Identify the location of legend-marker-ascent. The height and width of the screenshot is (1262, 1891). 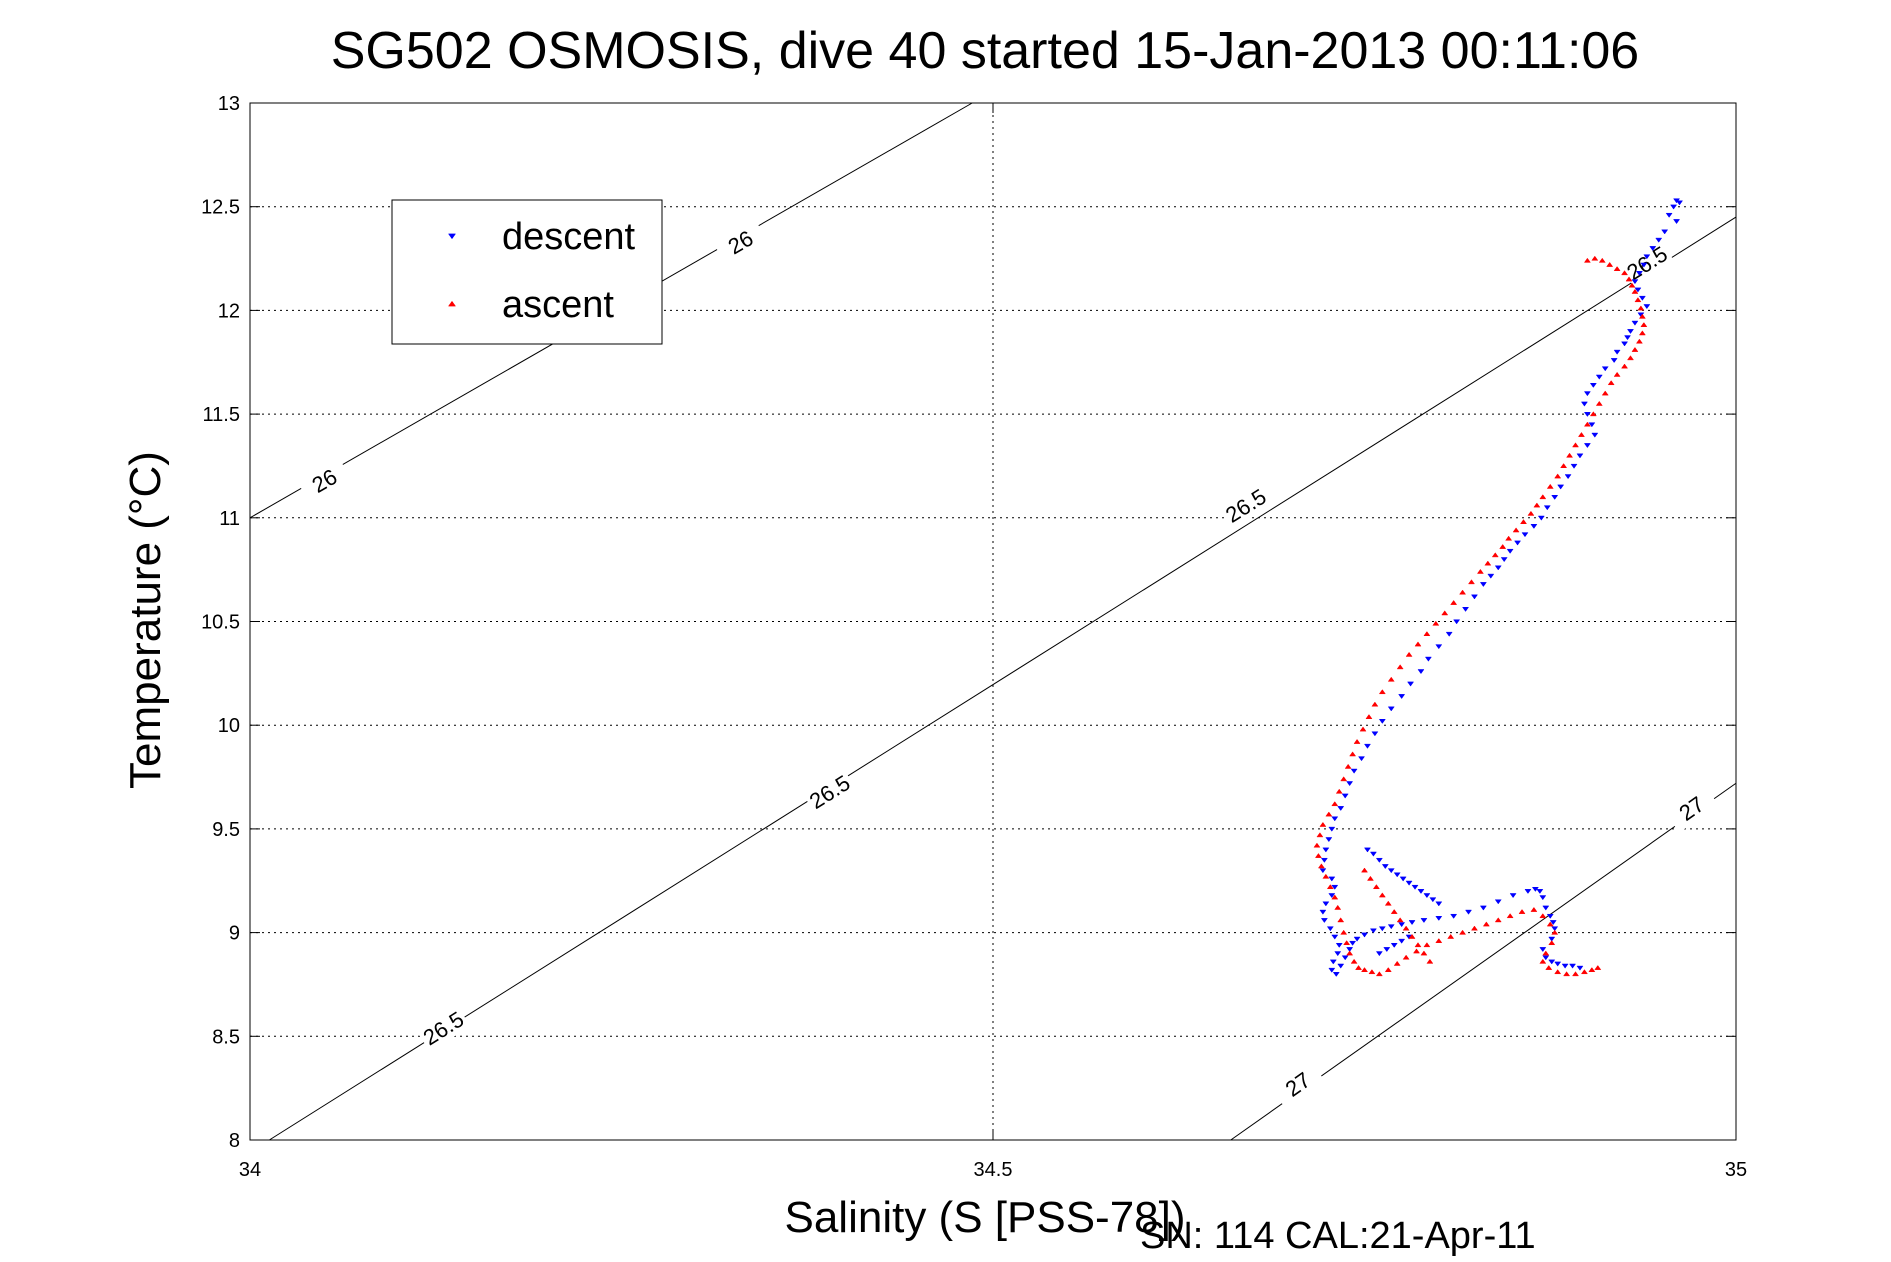
(452, 303).